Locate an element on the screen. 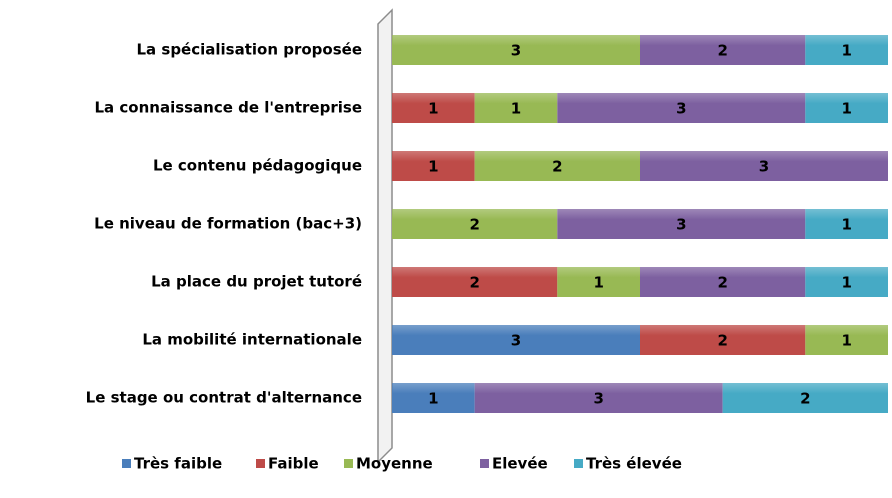 The image size is (892, 498). back-wall is located at coordinates (385, 236).